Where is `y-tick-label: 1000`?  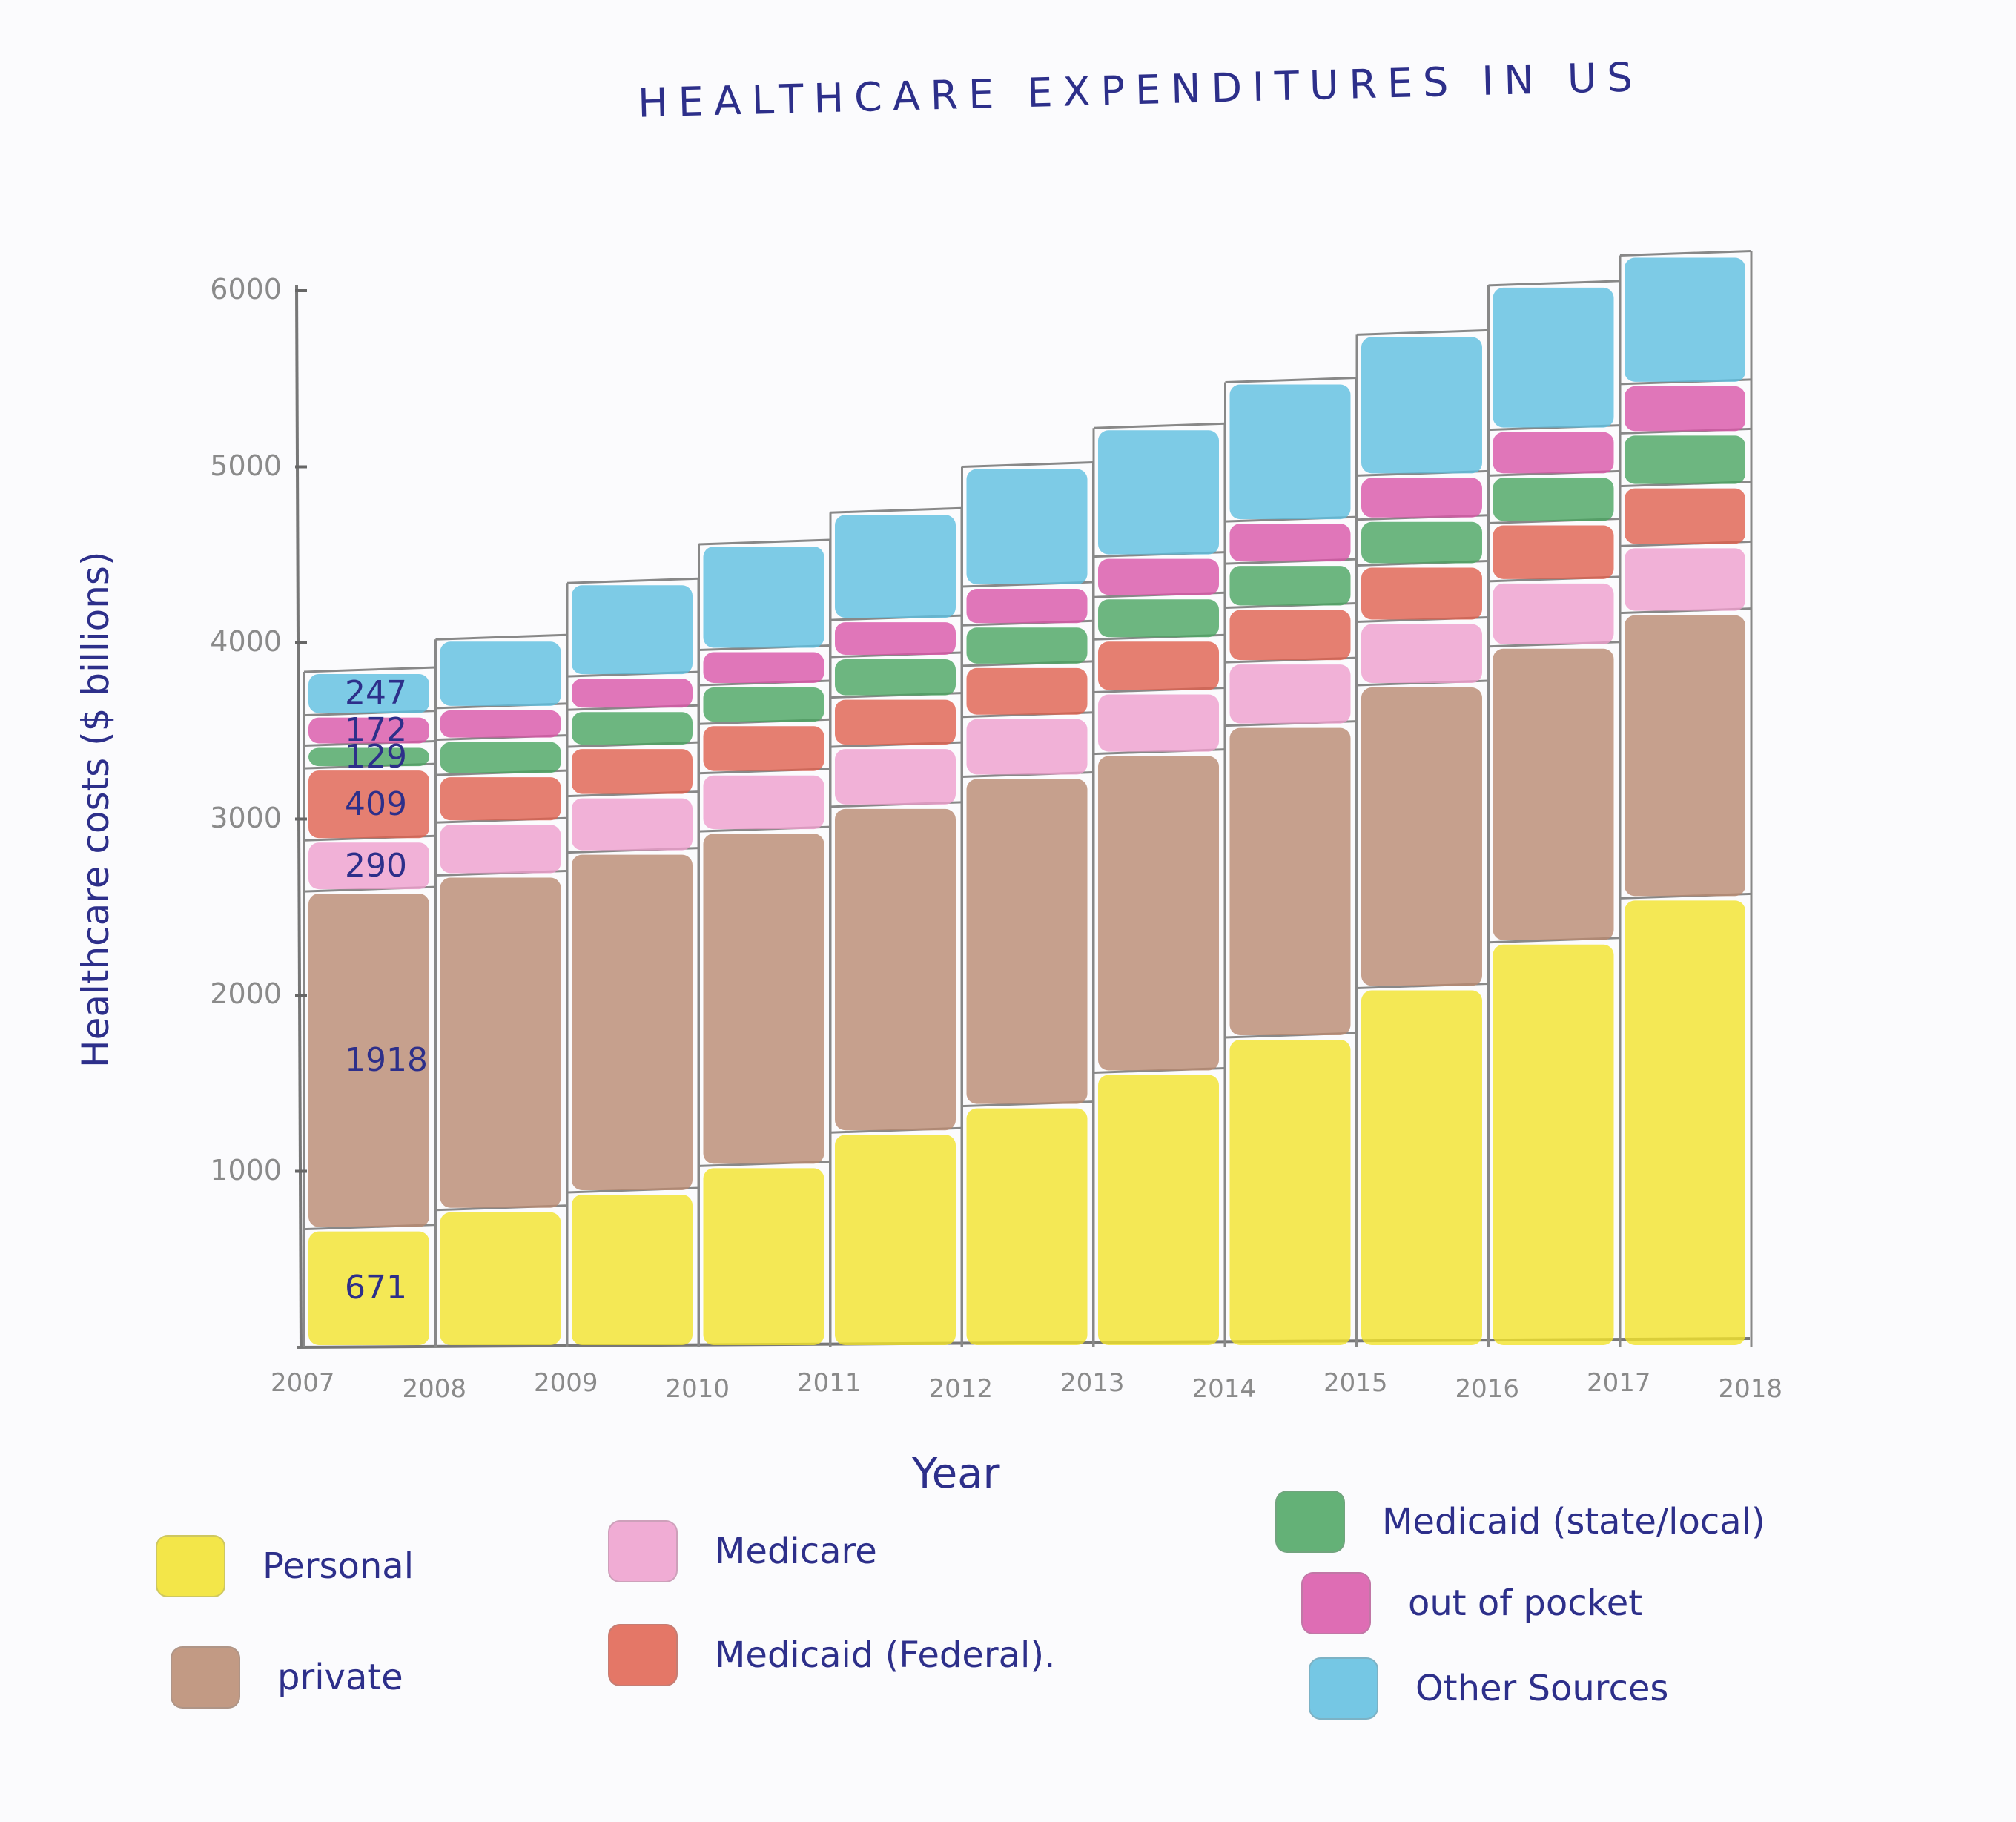 y-tick-label: 1000 is located at coordinates (246, 1169).